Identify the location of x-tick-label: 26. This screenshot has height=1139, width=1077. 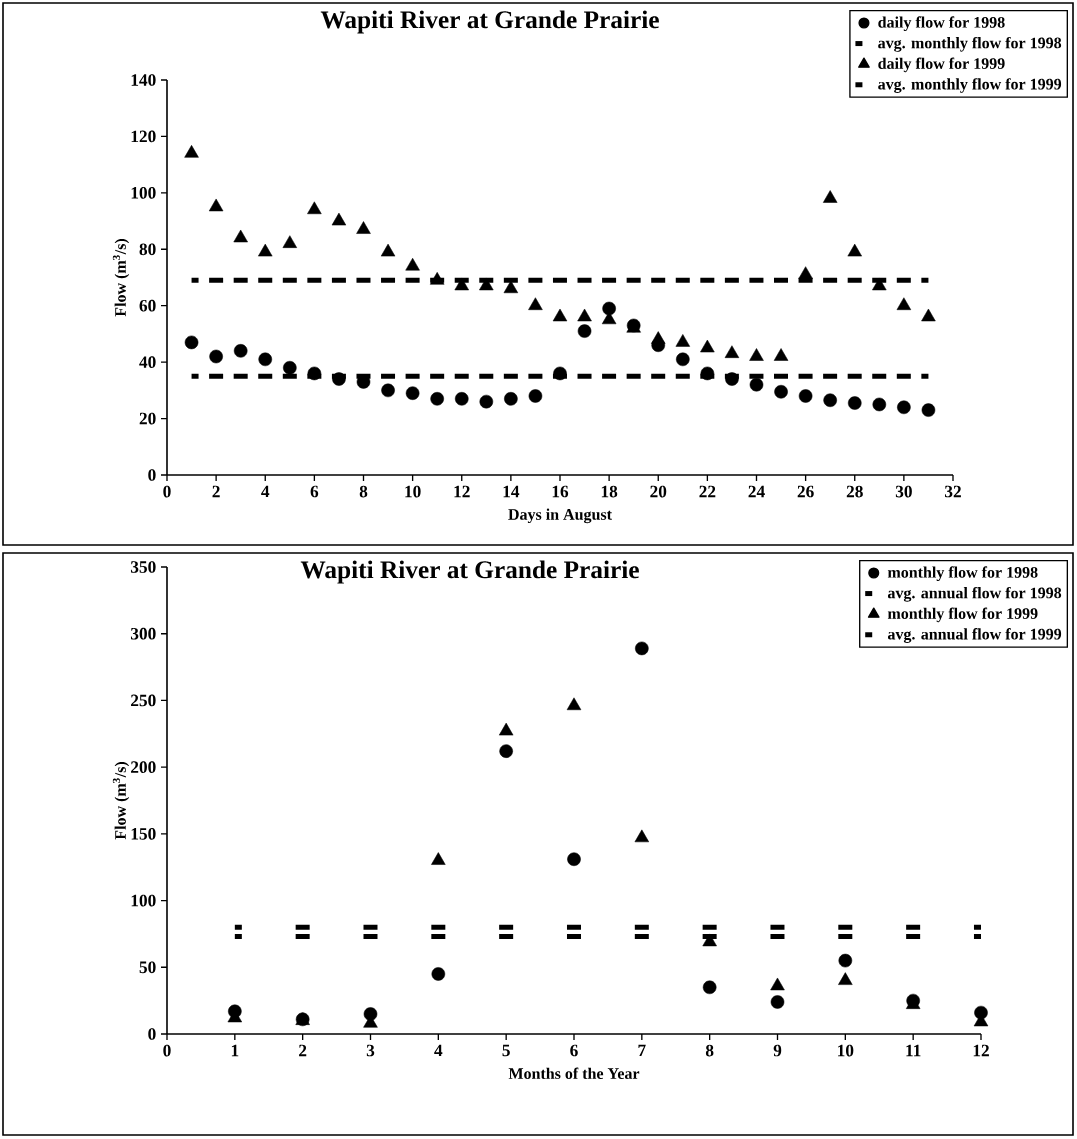
(805, 491).